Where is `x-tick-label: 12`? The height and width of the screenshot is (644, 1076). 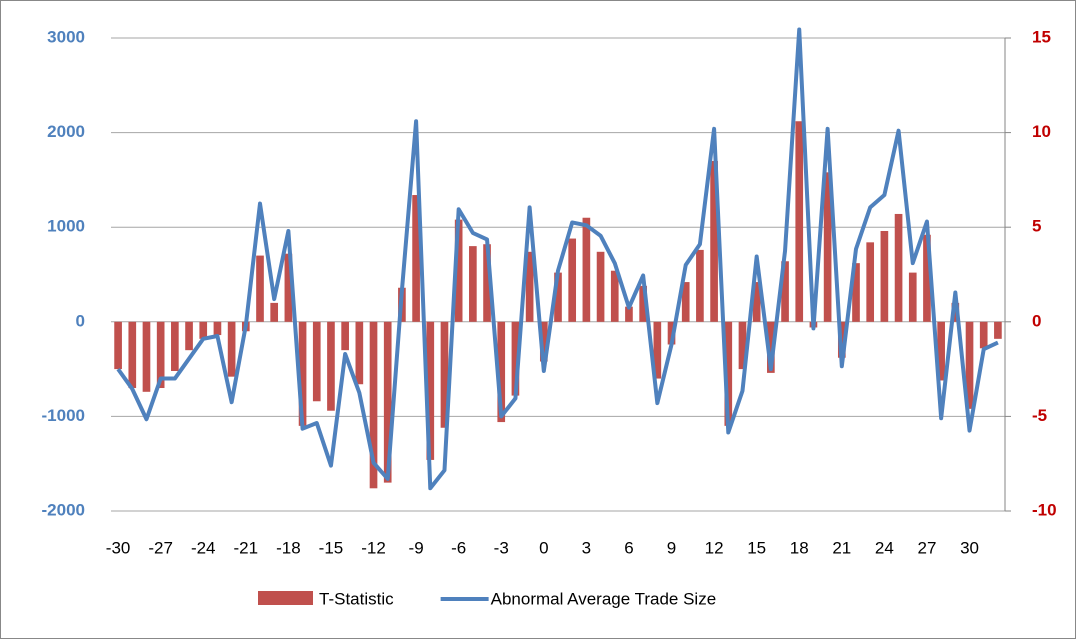 x-tick-label: 12 is located at coordinates (714, 547).